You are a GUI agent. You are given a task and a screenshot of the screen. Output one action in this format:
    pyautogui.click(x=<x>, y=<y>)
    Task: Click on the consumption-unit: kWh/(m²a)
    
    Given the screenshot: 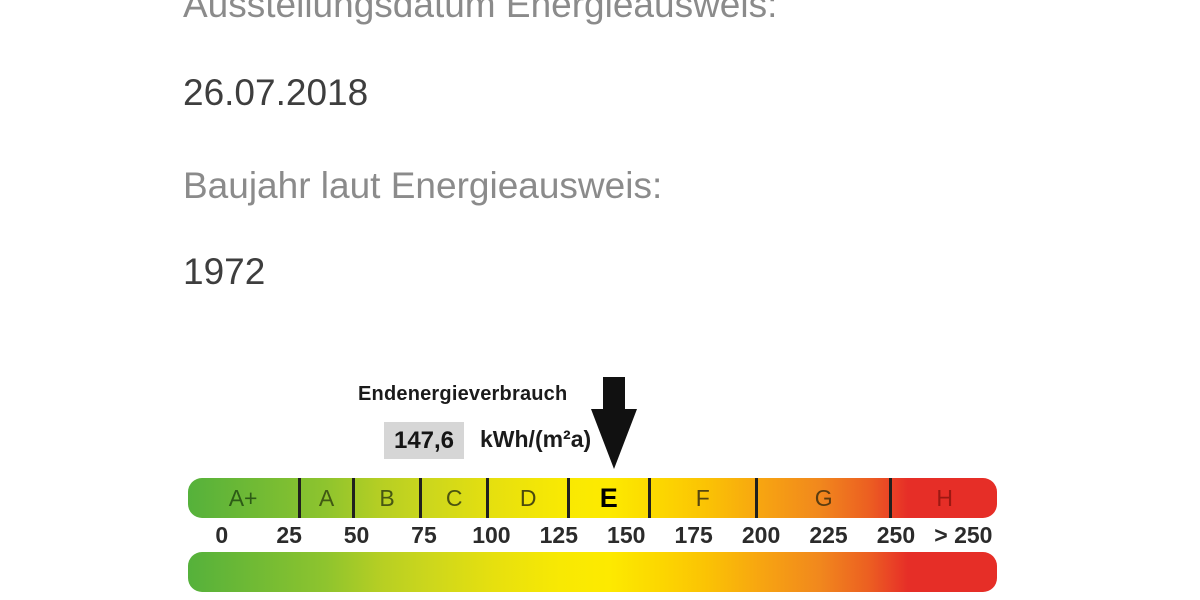 What is the action you would take?
    pyautogui.click(x=536, y=439)
    